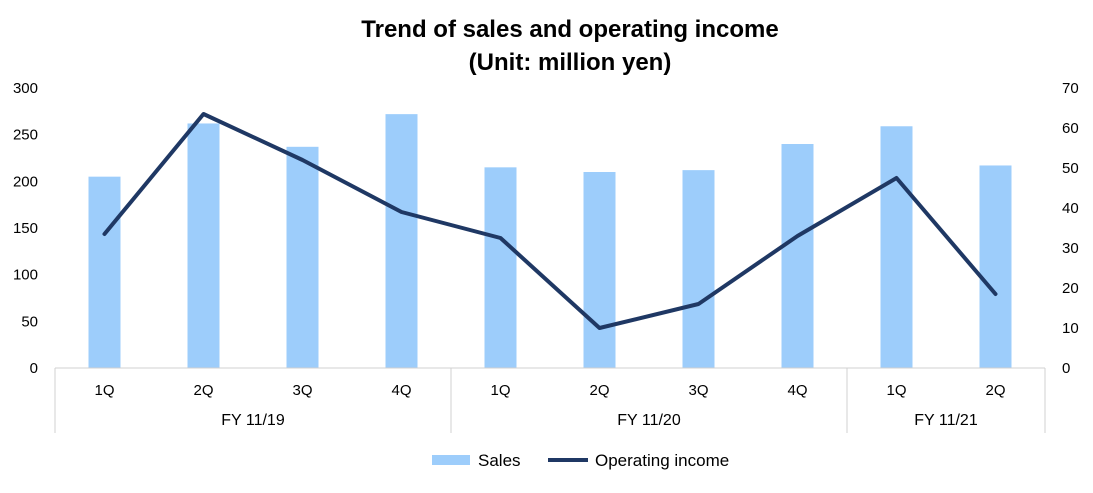  What do you see at coordinates (25, 88) in the screenshot?
I see `left-axis-tick-label: 300` at bounding box center [25, 88].